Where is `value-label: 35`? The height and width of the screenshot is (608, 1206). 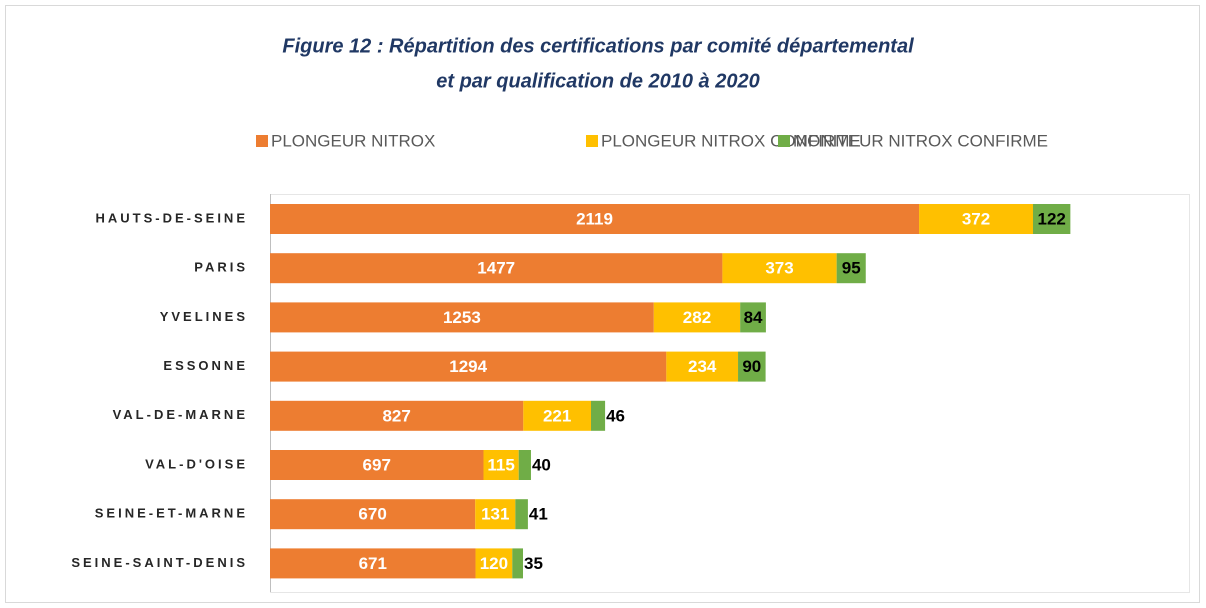 value-label: 35 is located at coordinates (533, 563).